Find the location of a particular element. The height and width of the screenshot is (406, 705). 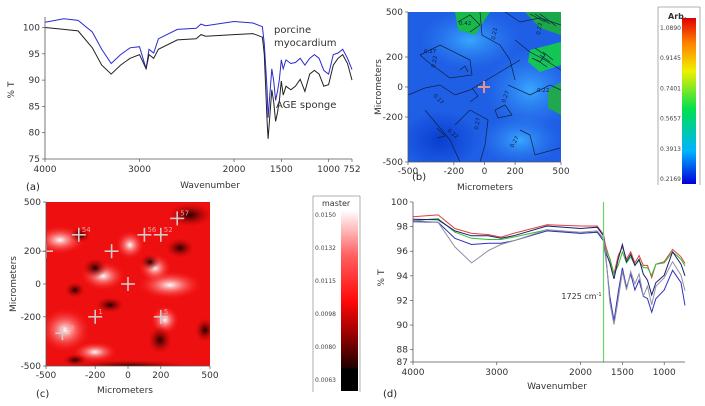

panel-b-x-label: Micrometers is located at coordinates (485, 188).